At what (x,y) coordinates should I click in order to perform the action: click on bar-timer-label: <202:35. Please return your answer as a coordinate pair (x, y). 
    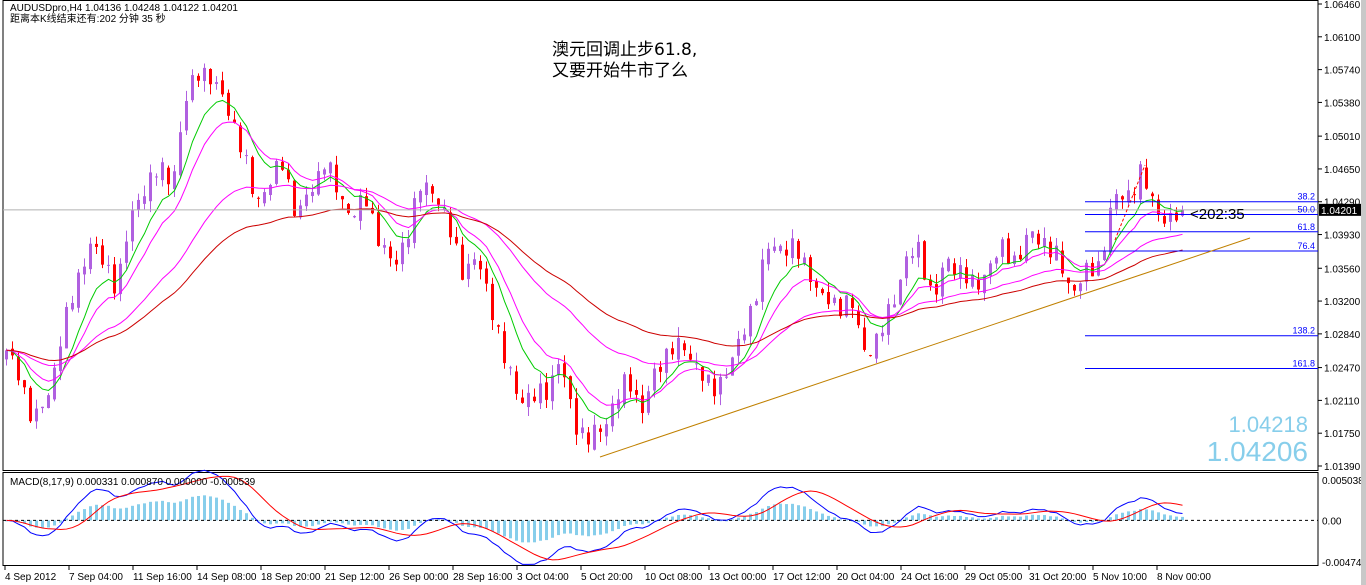
    Looking at the image, I should click on (1217, 214).